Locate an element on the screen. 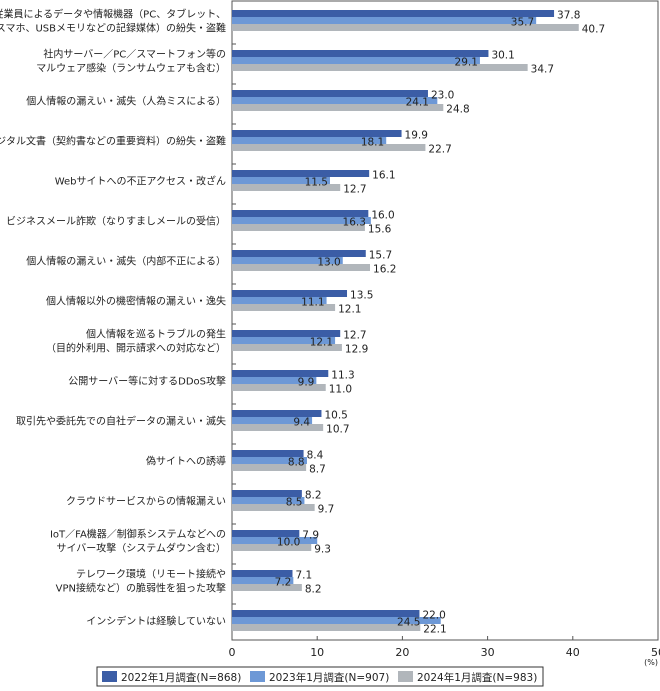  data-label: 11.0 is located at coordinates (340, 390).